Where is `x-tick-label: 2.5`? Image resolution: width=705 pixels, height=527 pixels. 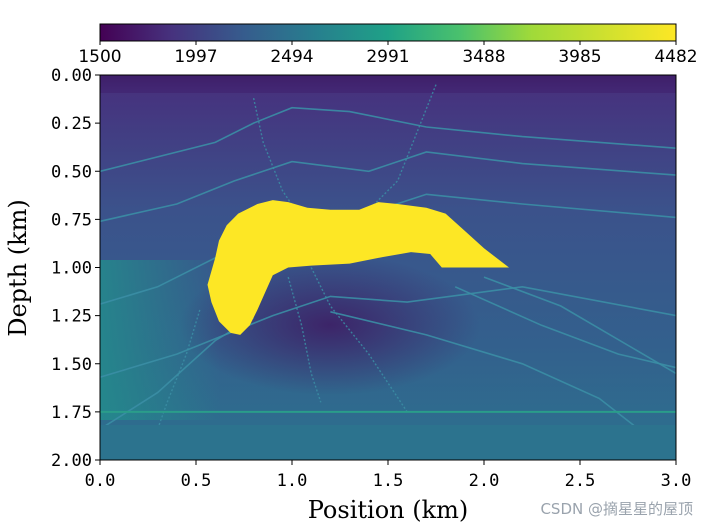
x-tick-label: 2.5 is located at coordinates (580, 481).